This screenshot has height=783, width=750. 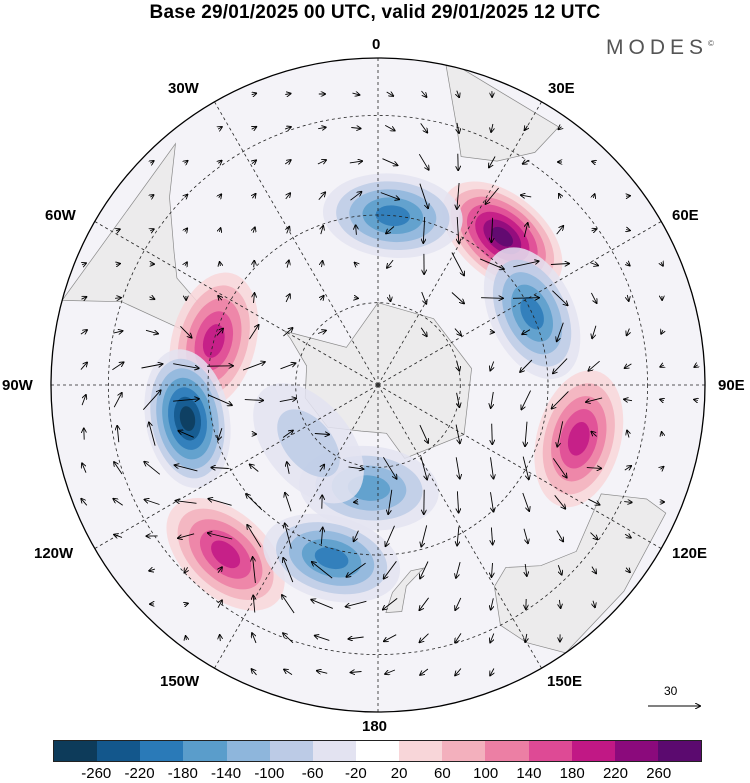 What do you see at coordinates (356, 773) in the screenshot?
I see `colorbar-tick-label: -20` at bounding box center [356, 773].